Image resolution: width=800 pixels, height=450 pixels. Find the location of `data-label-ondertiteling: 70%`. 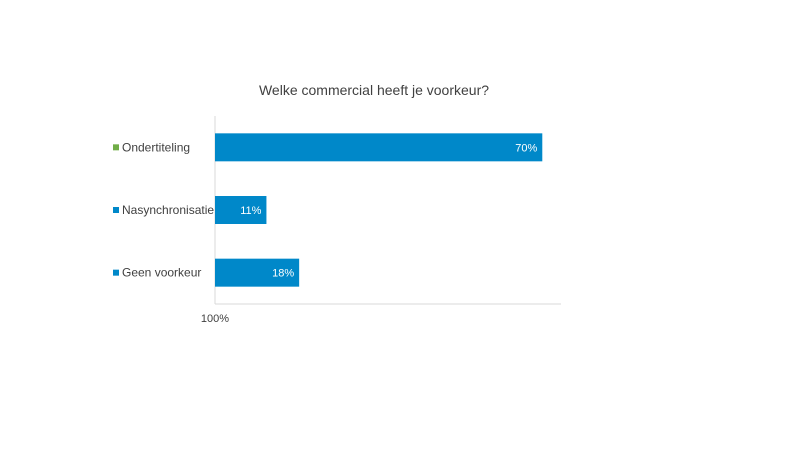

data-label-ondertiteling: 70% is located at coordinates (526, 148).